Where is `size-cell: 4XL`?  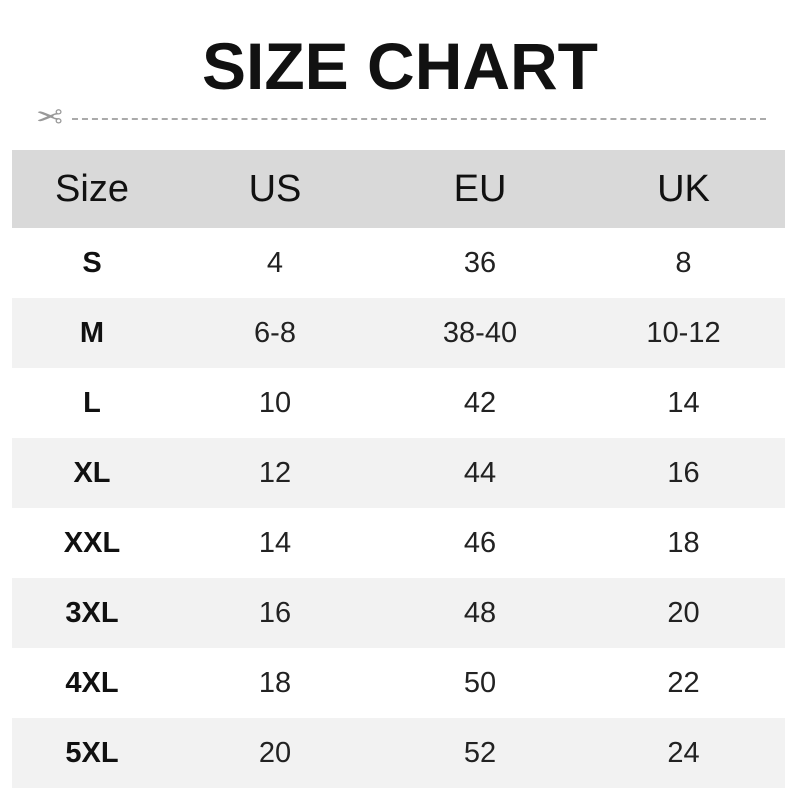
size-cell: 4XL is located at coordinates (92, 682).